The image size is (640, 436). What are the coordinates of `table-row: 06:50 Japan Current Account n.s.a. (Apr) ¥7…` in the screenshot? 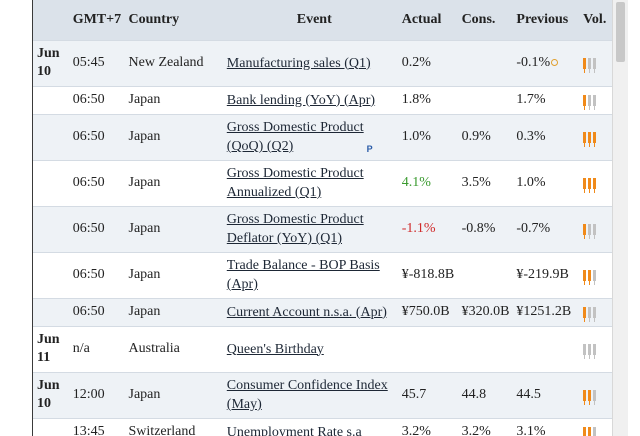 It's located at (323, 312).